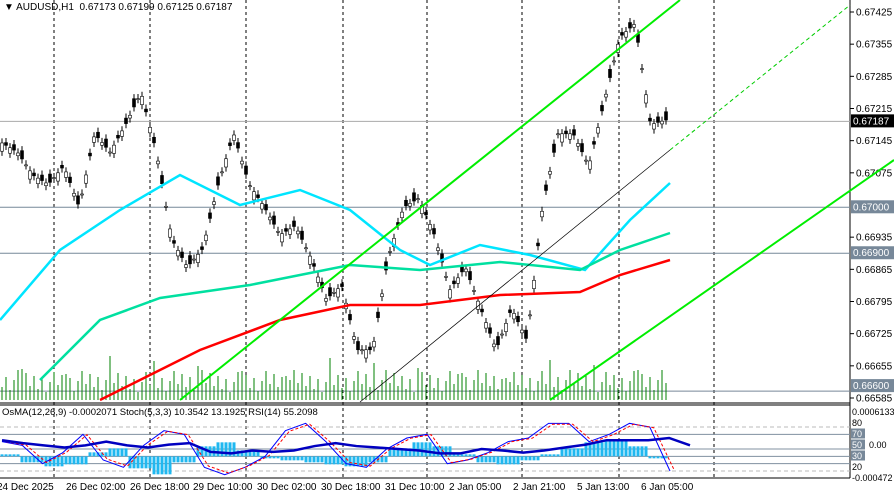  I want to click on time-tick-label: 31 Dec 10:00, so click(415, 487).